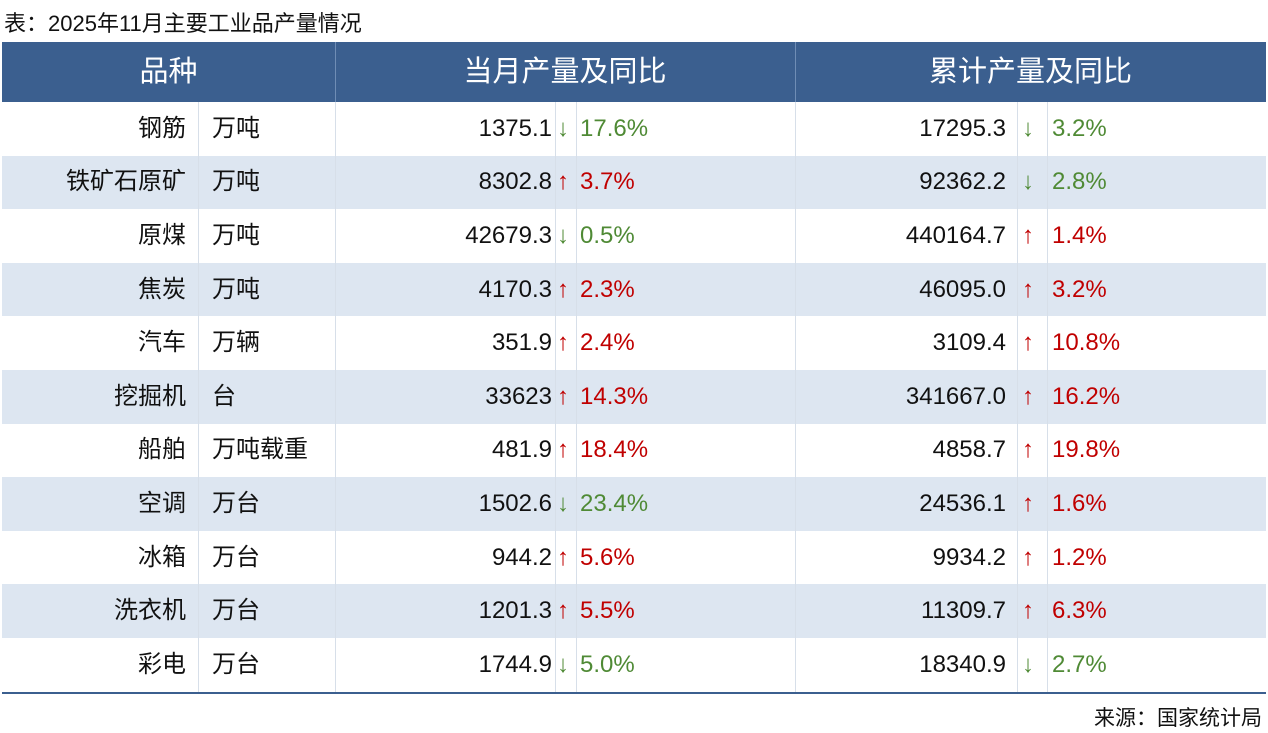  Describe the element at coordinates (614, 503) in the screenshot. I see `yoy-change: 23.4%` at that location.